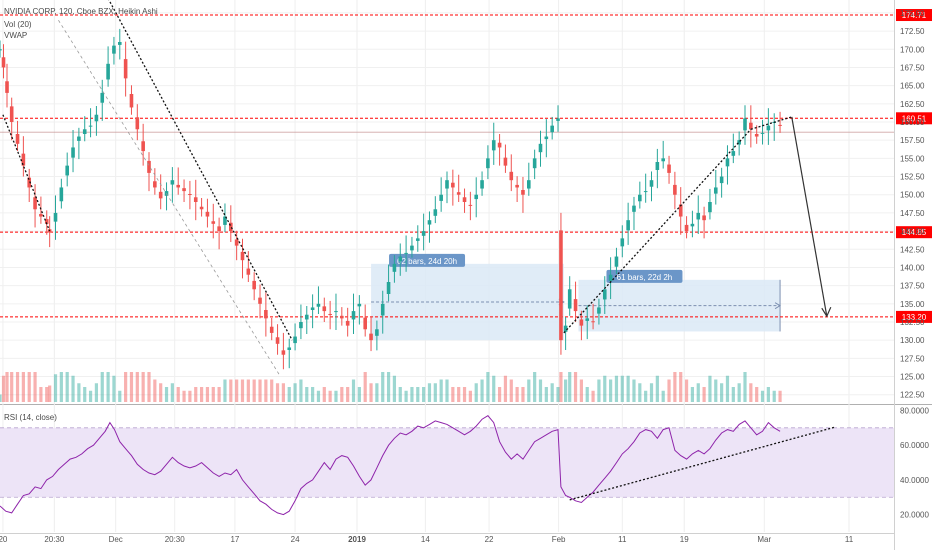 This screenshot has width=932, height=550. I want to click on time-tick-label: 2019, so click(357, 539).